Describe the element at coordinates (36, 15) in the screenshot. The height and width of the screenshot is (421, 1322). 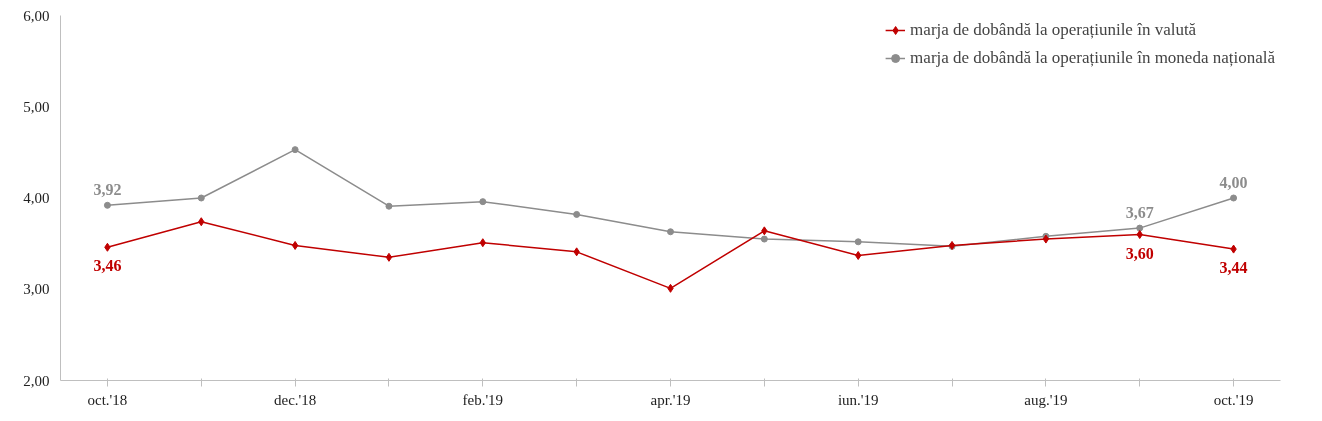
I see `y-tick-label: 6,00` at that location.